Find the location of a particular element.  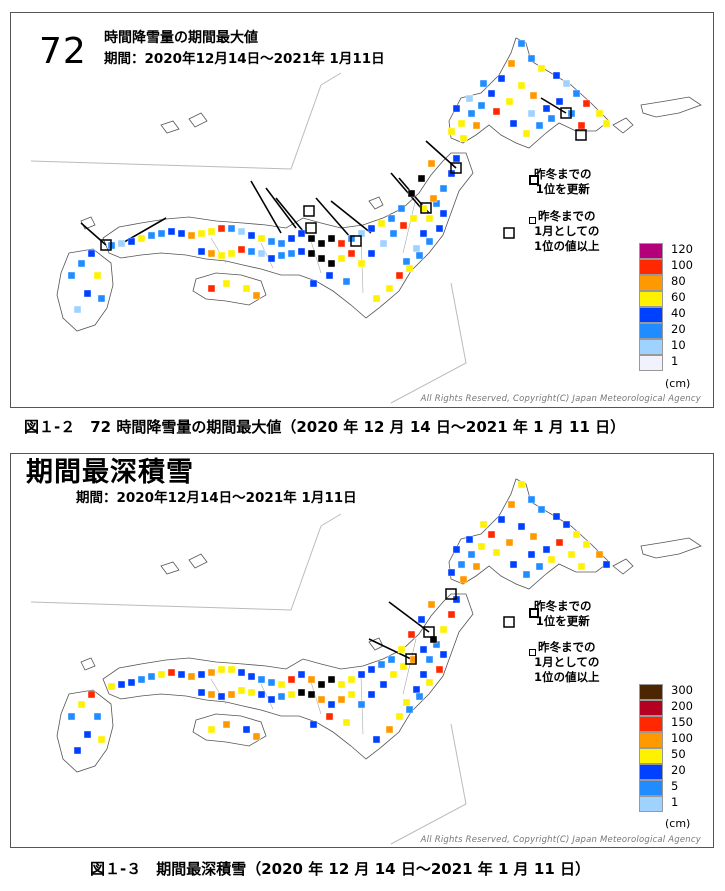

legend-value: 150 is located at coordinates (682, 722).